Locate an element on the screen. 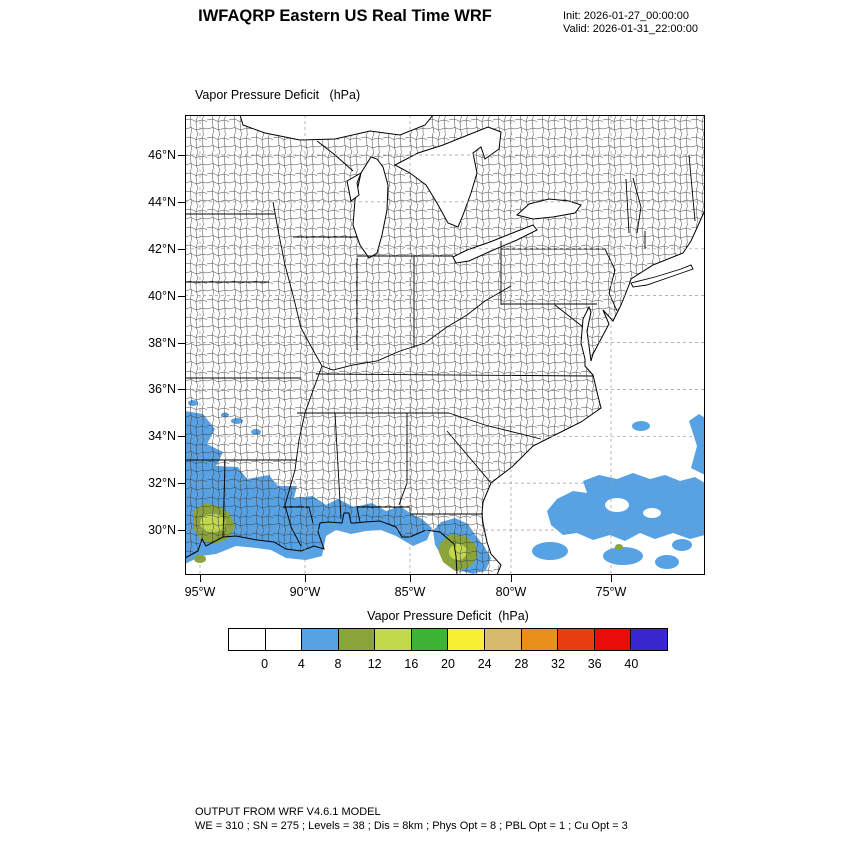 This screenshot has width=850, height=850. colorbar-tick-label: 0 is located at coordinates (265, 664).